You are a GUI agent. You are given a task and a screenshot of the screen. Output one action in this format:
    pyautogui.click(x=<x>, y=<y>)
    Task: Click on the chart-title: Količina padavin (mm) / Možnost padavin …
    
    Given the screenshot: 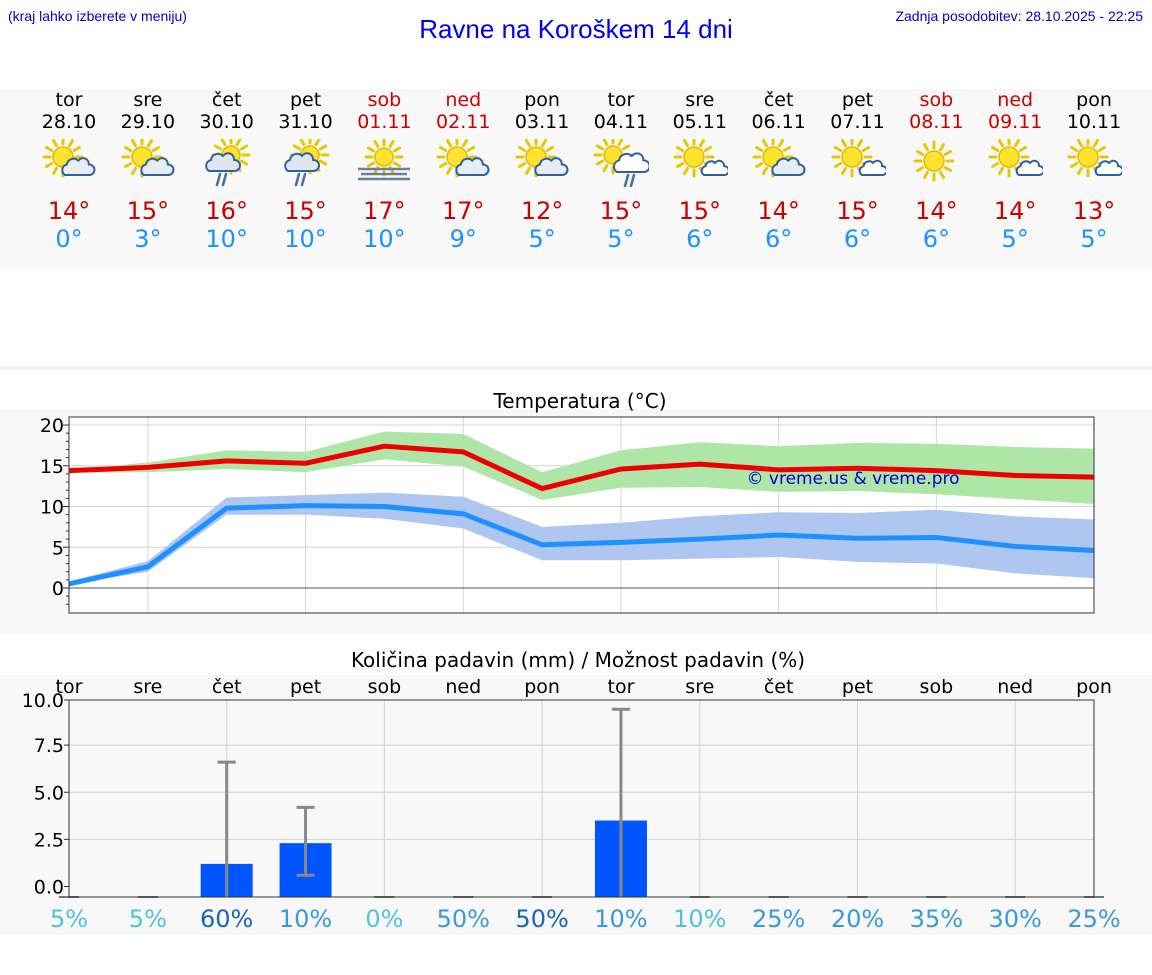 What is the action you would take?
    pyautogui.click(x=578, y=660)
    